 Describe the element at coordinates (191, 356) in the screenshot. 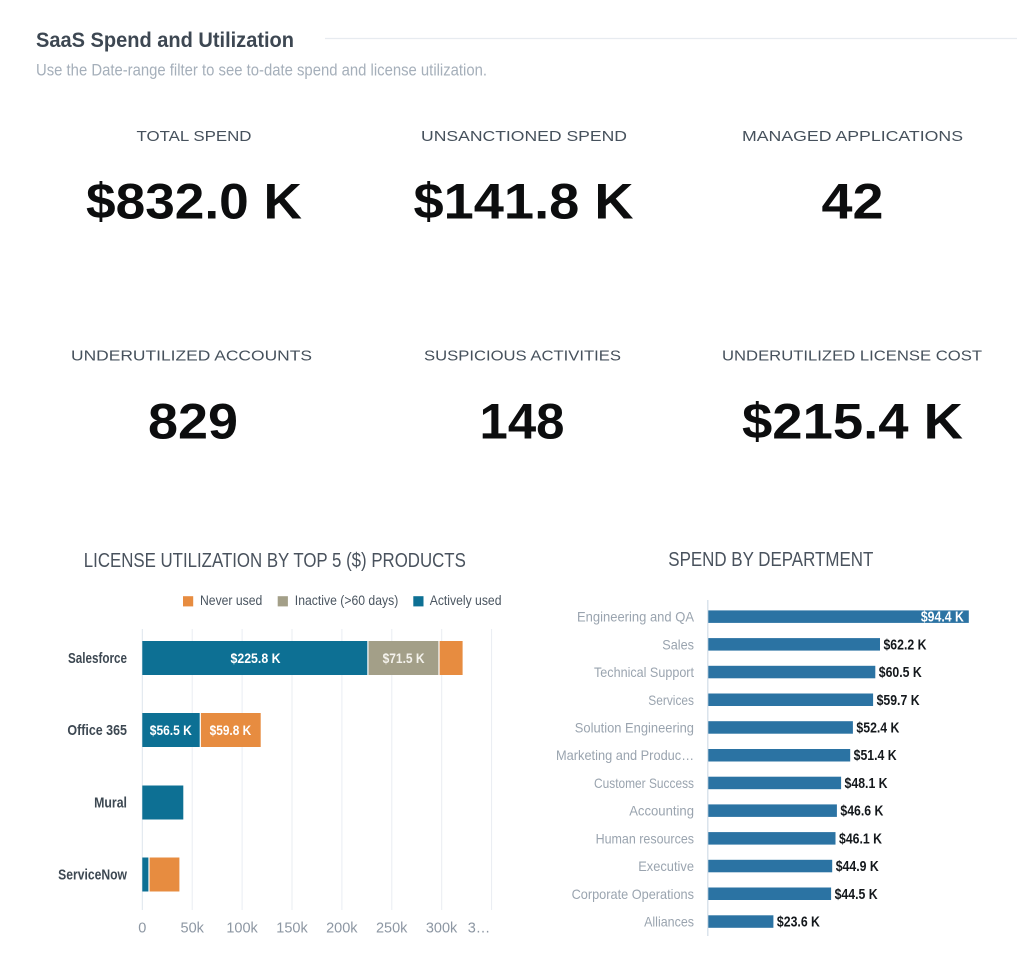

I see `svg-text: UNDERUTILIZED ACCOUNTS` at that location.